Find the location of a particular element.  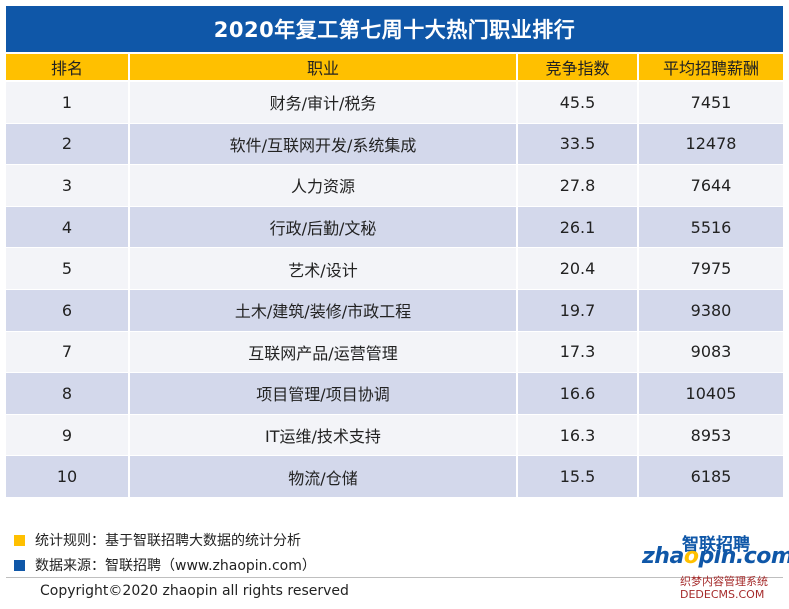

cell-competition-index: 15.5 is located at coordinates (578, 476).